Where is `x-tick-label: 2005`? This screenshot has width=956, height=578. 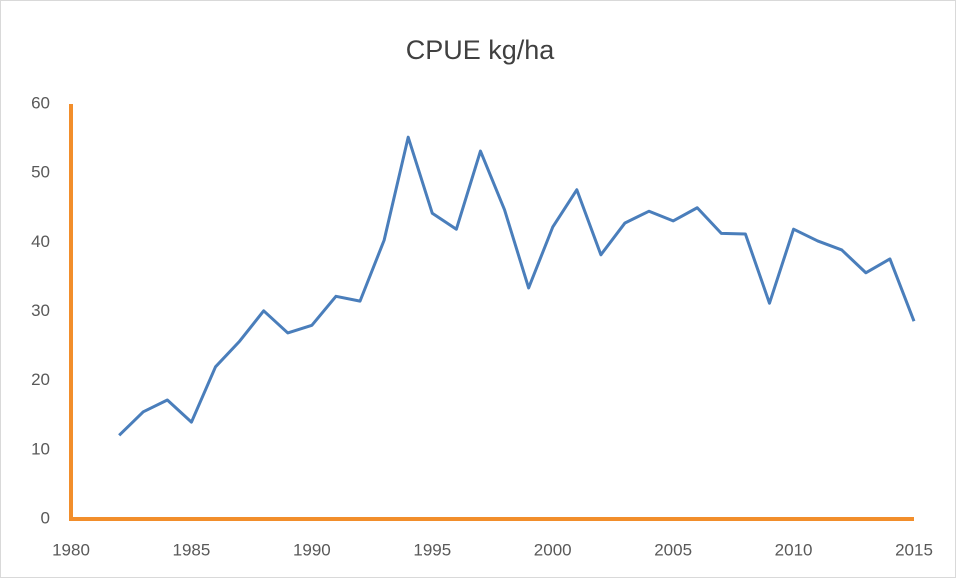
x-tick-label: 2005 is located at coordinates (673, 549).